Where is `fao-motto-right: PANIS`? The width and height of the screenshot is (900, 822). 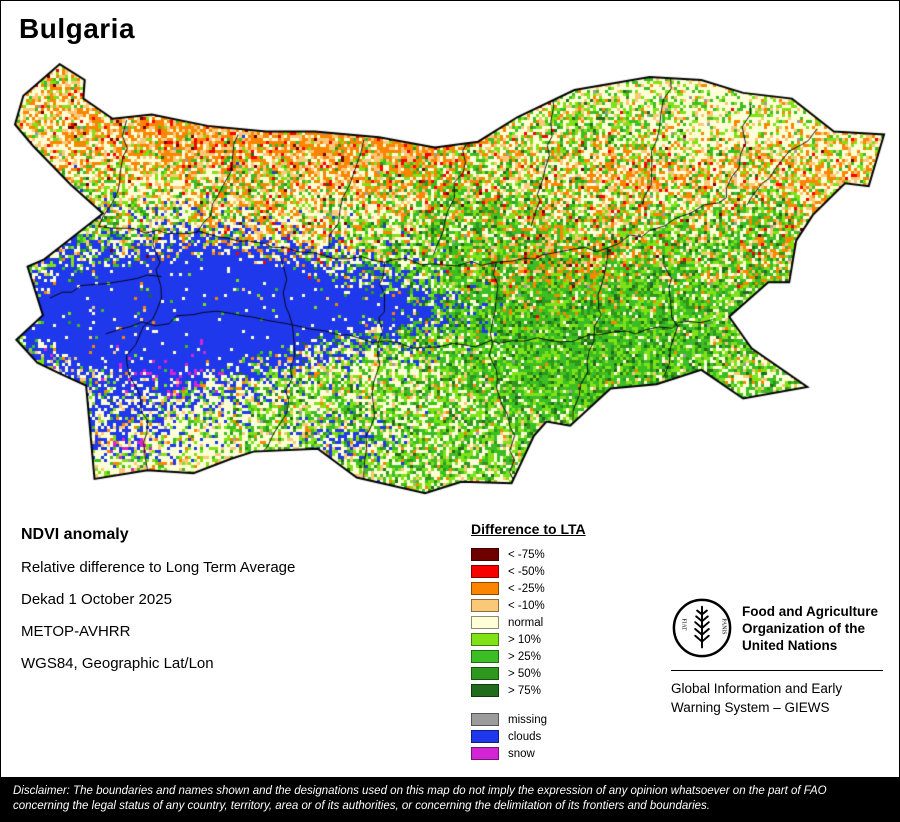
fao-motto-right: PANIS is located at coordinates (723, 626).